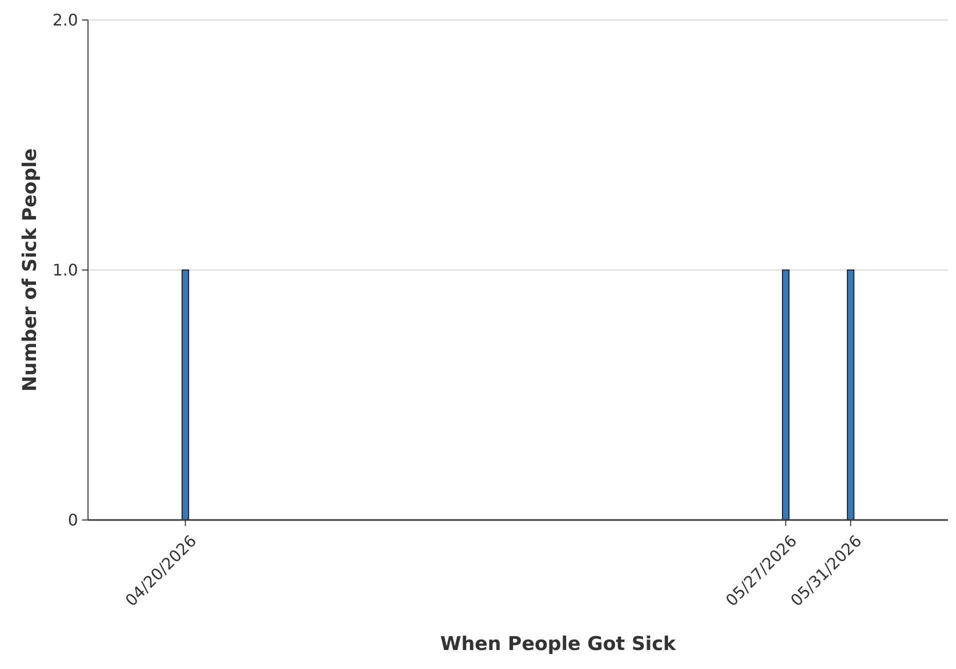  I want to click on y-tick-label: 2.0, so click(65, 20).